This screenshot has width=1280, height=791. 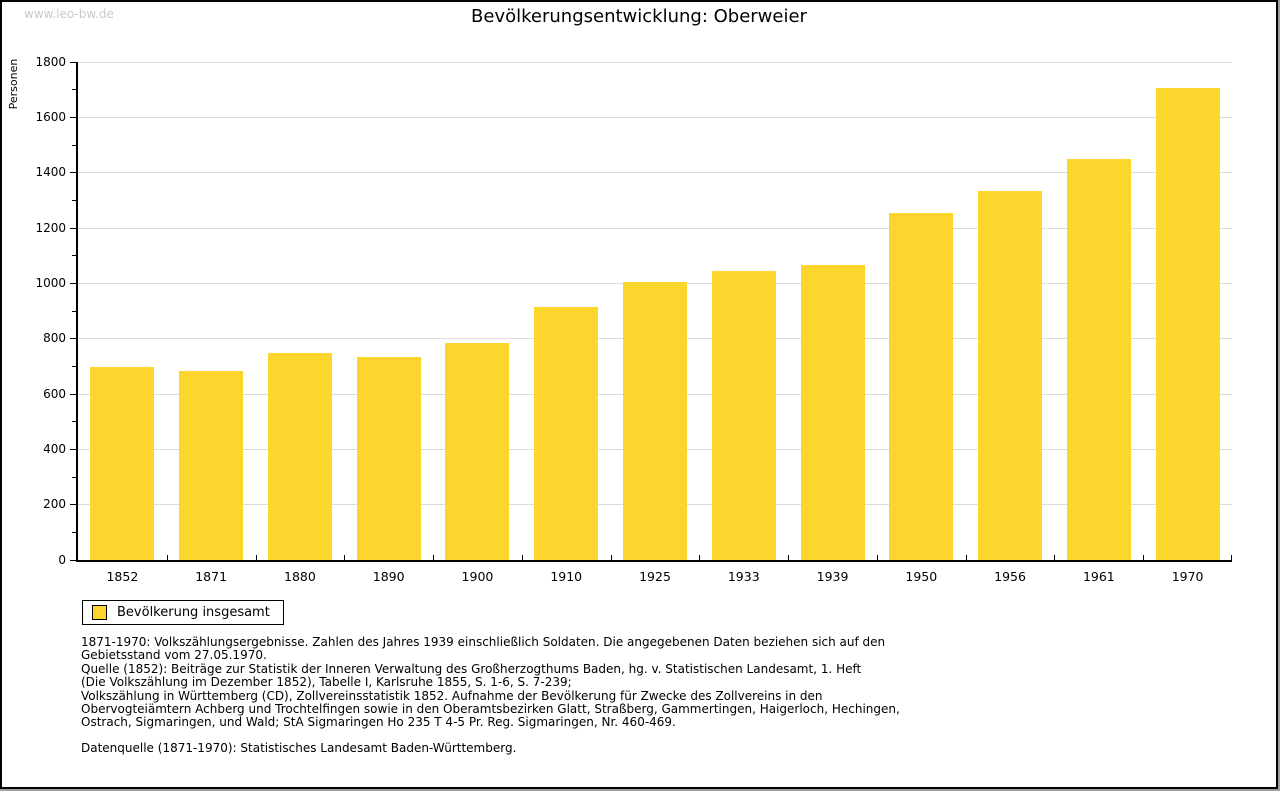 I want to click on x-axis-tick-label: 1925, so click(x=655, y=576).